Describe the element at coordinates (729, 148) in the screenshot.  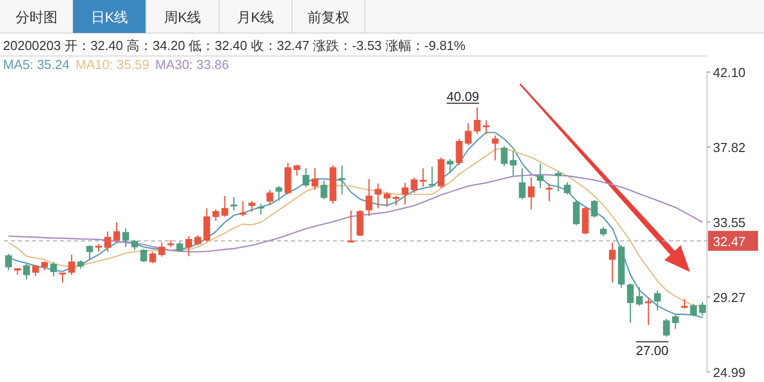
I see `y-tick-label: 37.82` at that location.